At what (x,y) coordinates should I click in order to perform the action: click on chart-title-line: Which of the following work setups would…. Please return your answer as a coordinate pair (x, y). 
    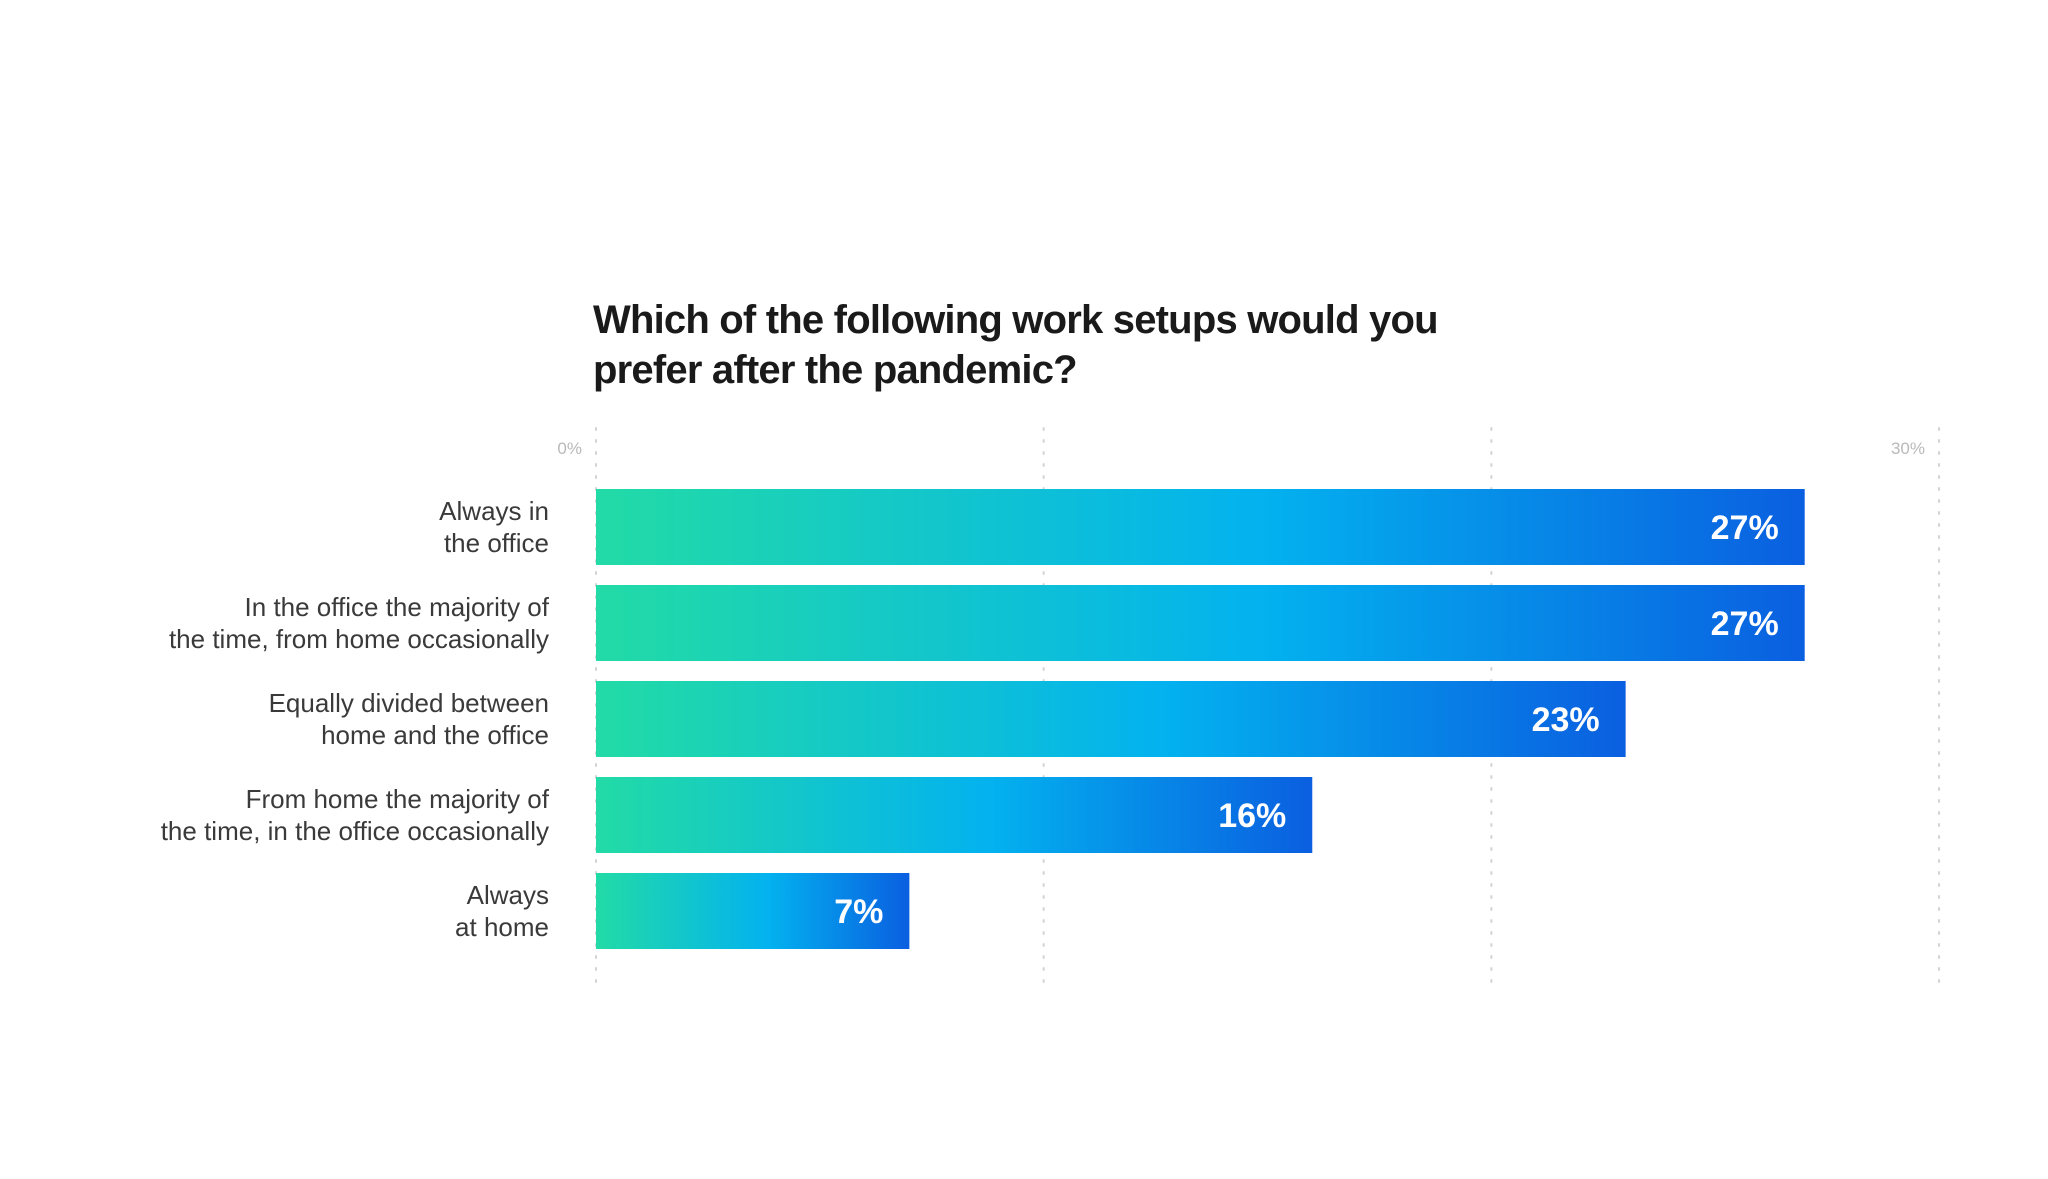
    Looking at the image, I should click on (1015, 320).